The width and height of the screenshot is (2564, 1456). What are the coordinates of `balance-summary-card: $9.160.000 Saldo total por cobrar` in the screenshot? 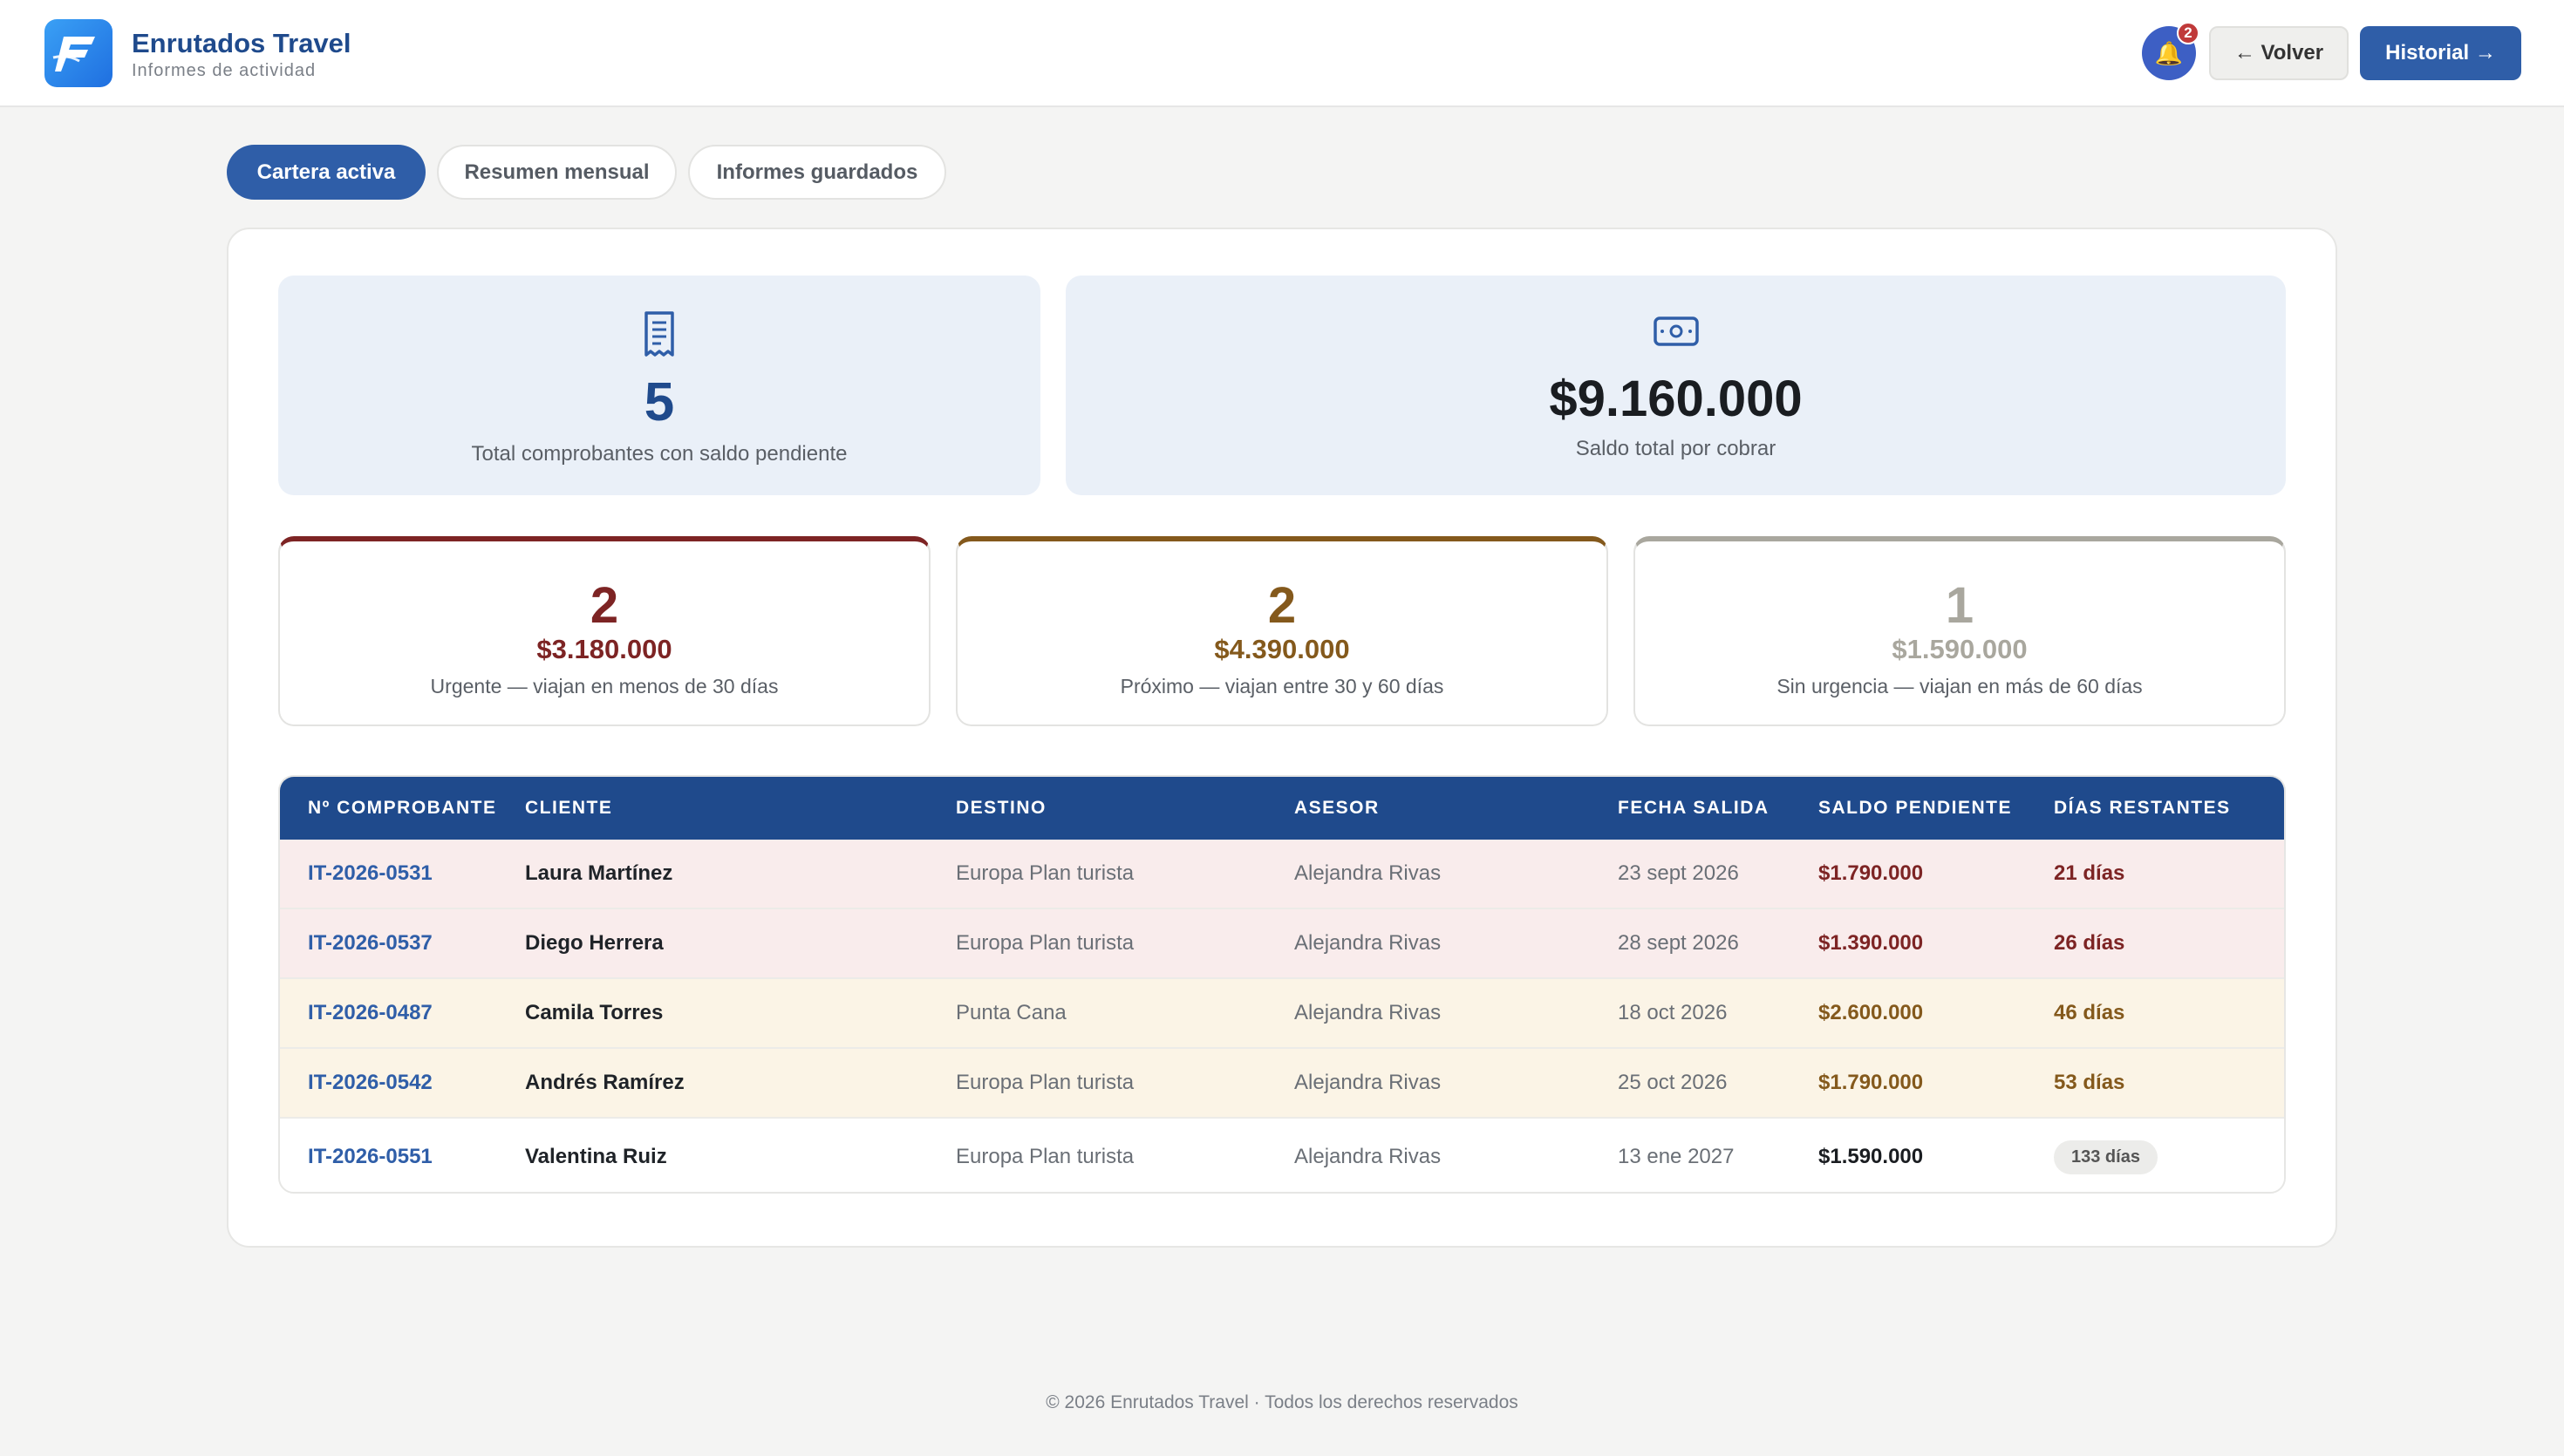 It's located at (1676, 385).